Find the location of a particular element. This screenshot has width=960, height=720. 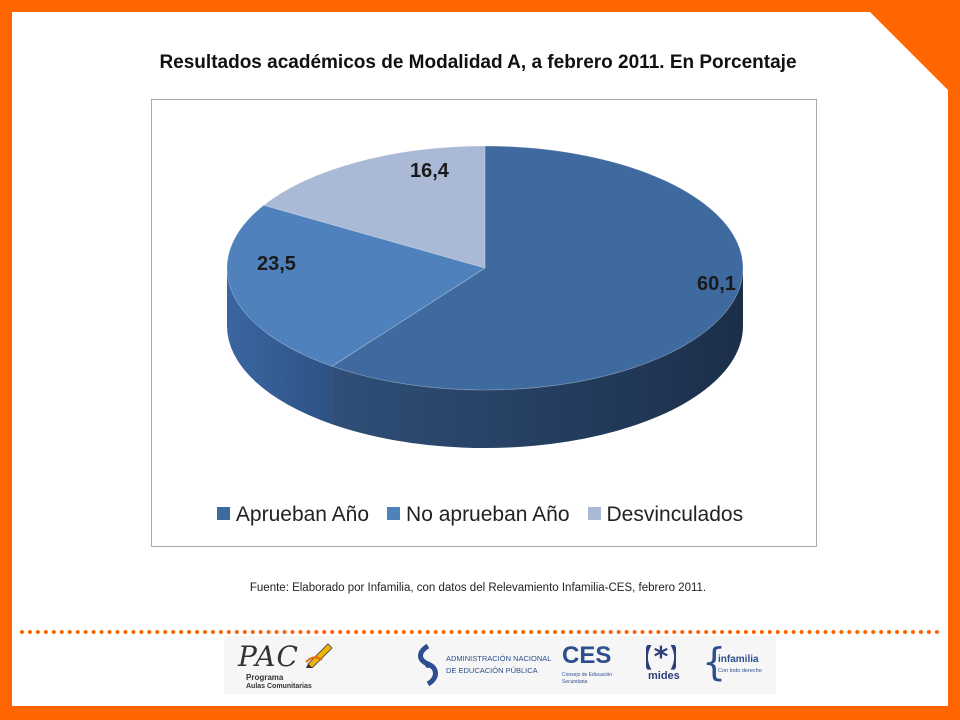

pie-label-desvinculados: 16,4 is located at coordinates (430, 171).